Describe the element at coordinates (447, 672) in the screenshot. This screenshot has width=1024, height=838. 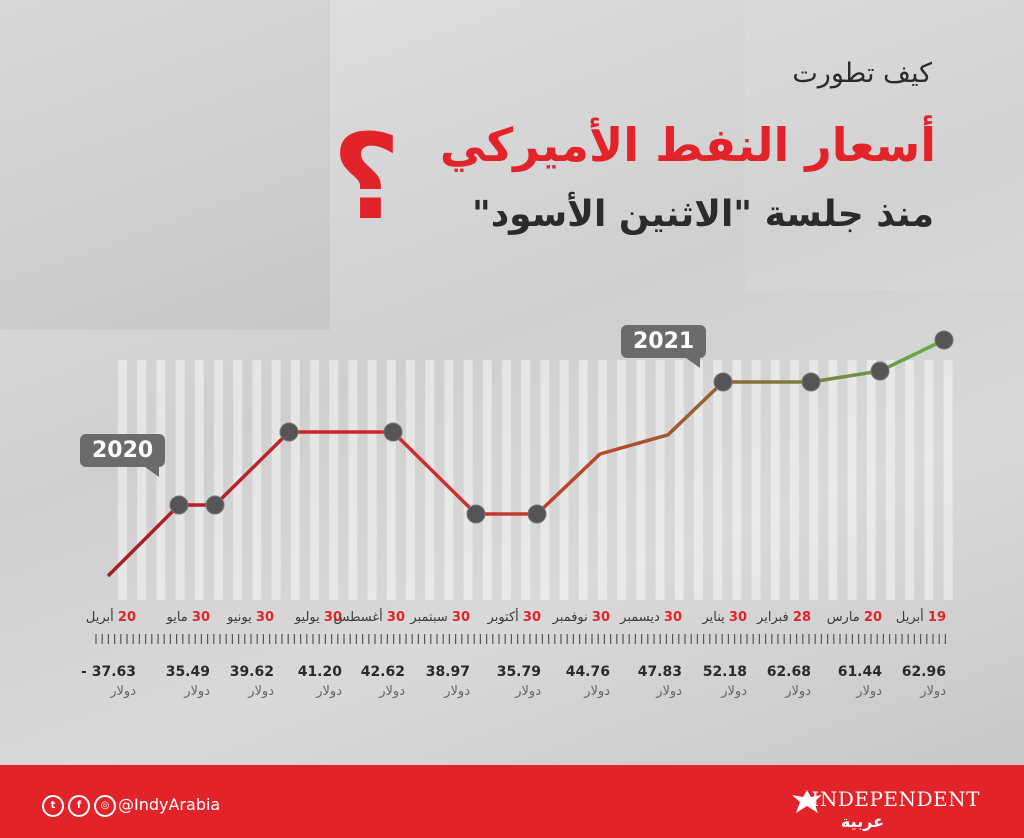
I see `price-label: 38.97` at that location.